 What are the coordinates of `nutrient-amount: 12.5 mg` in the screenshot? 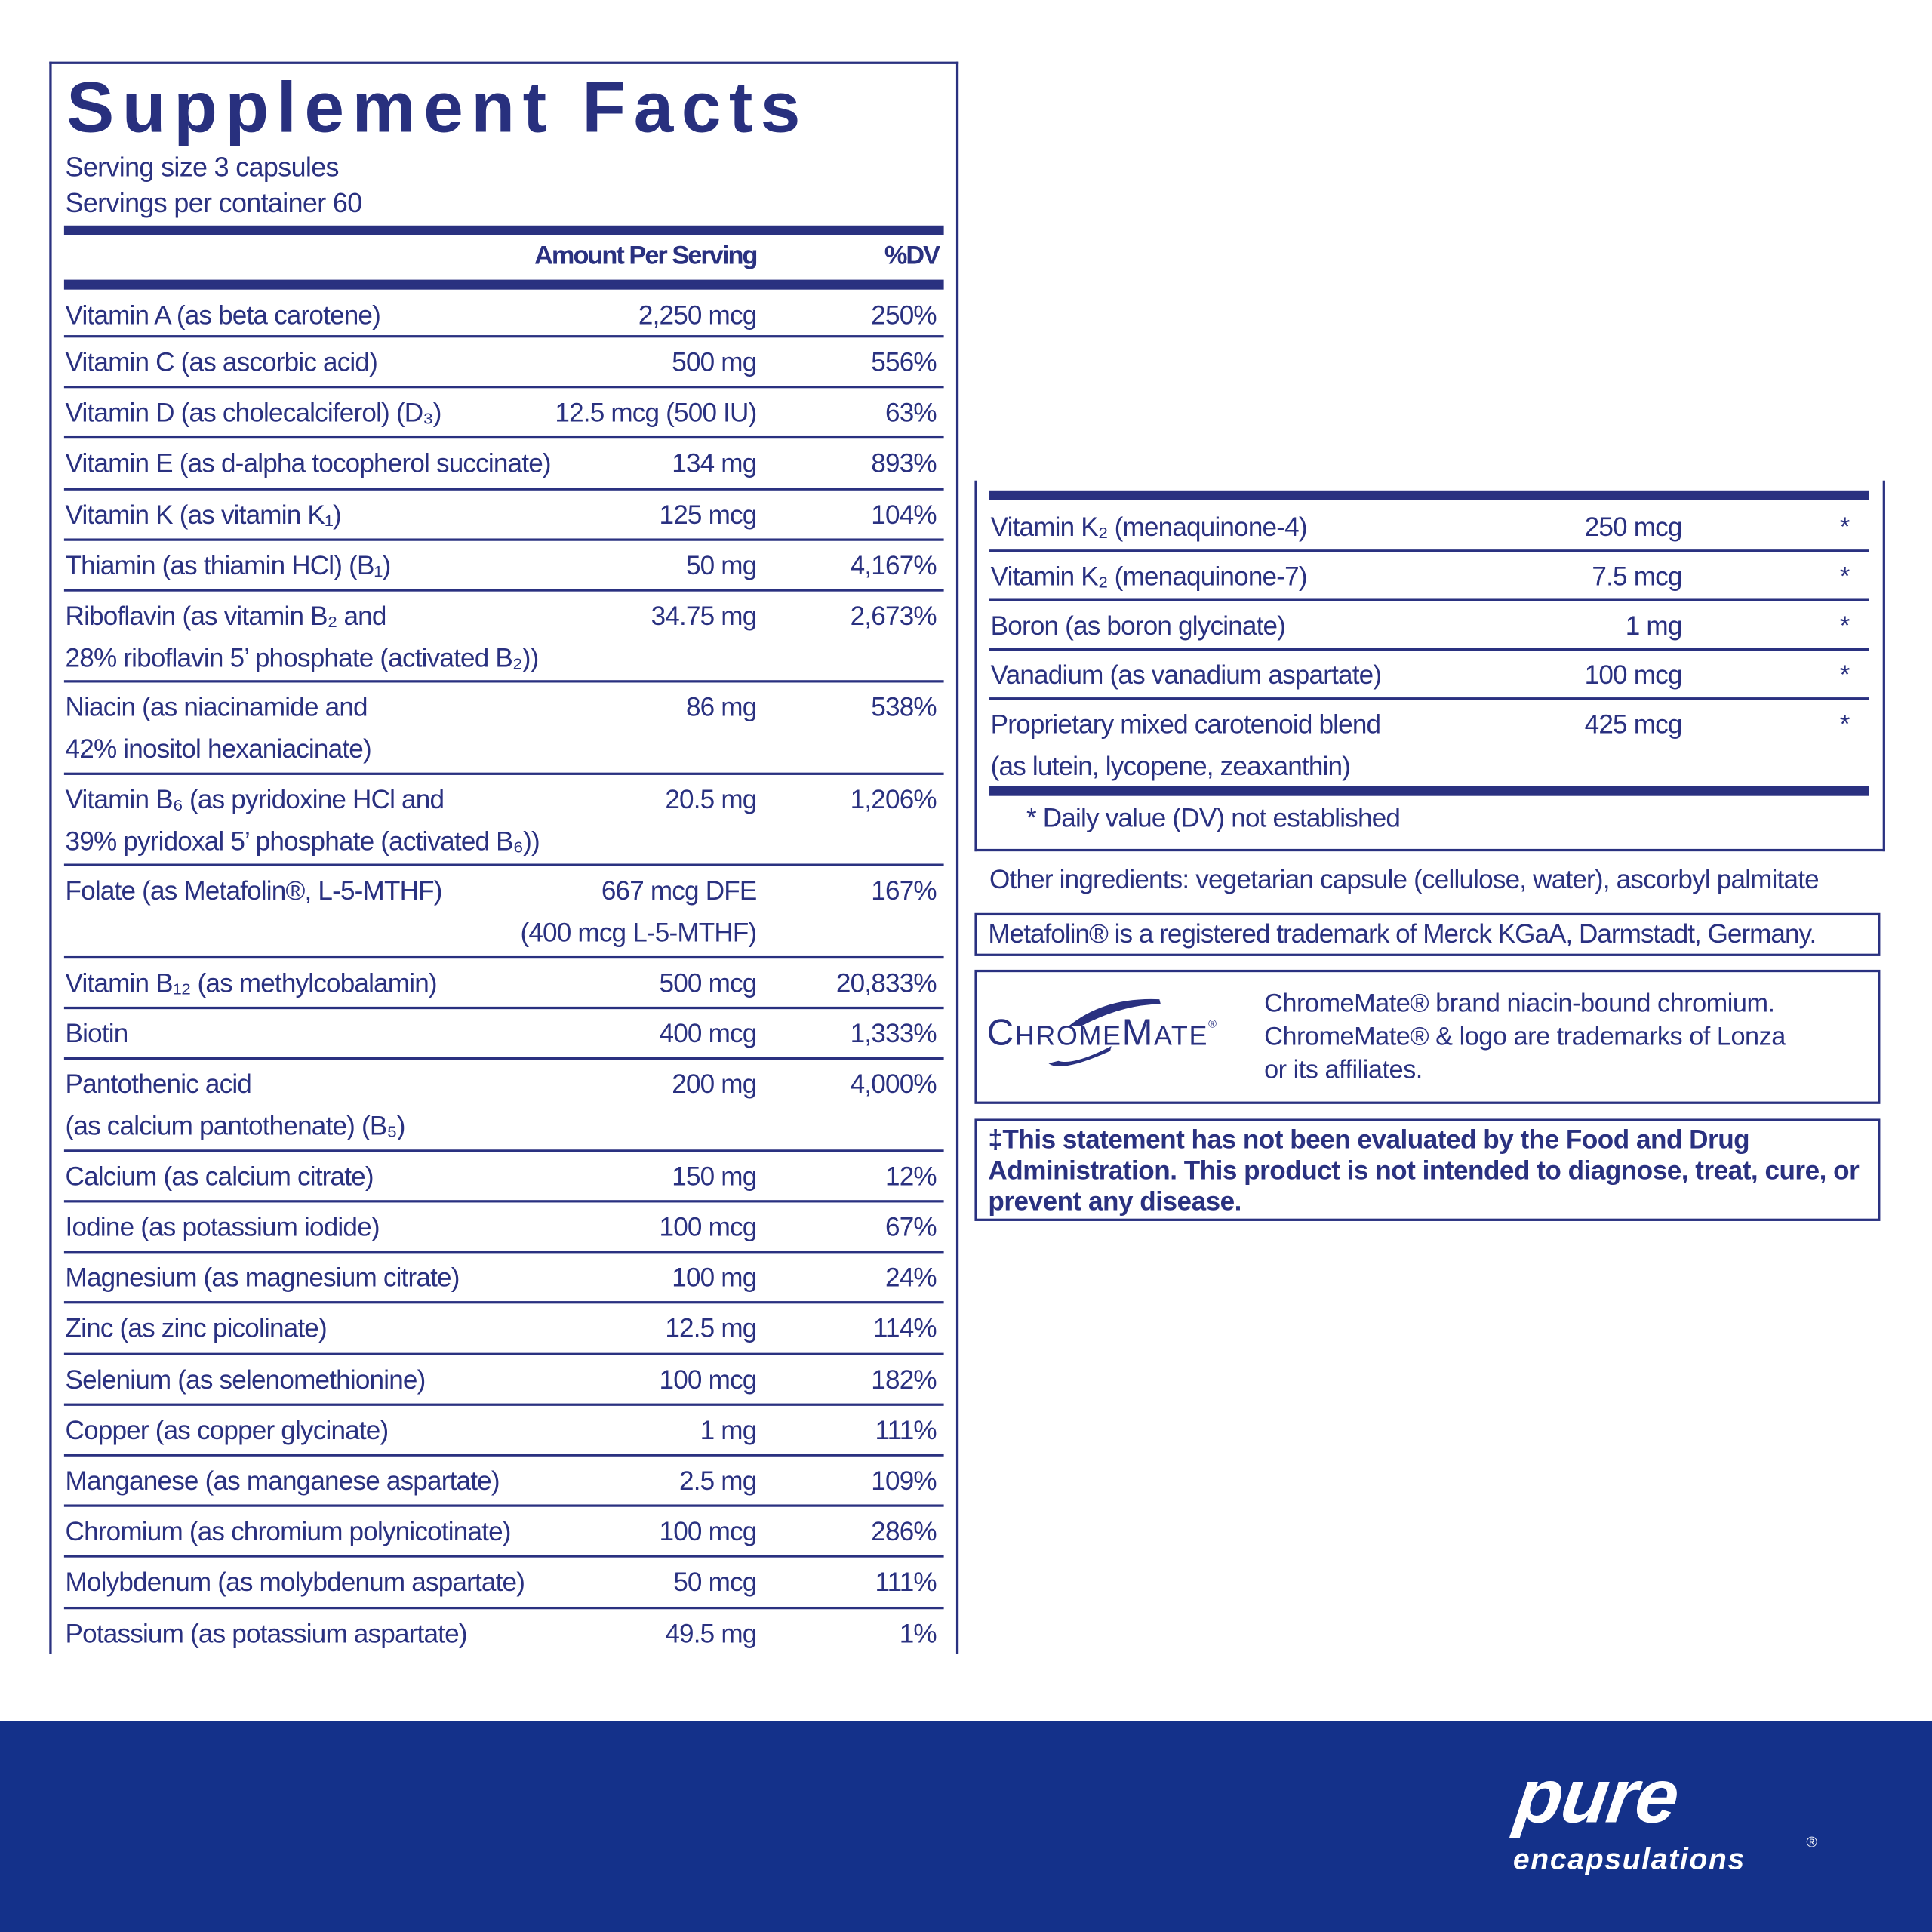 It's located at (711, 1329).